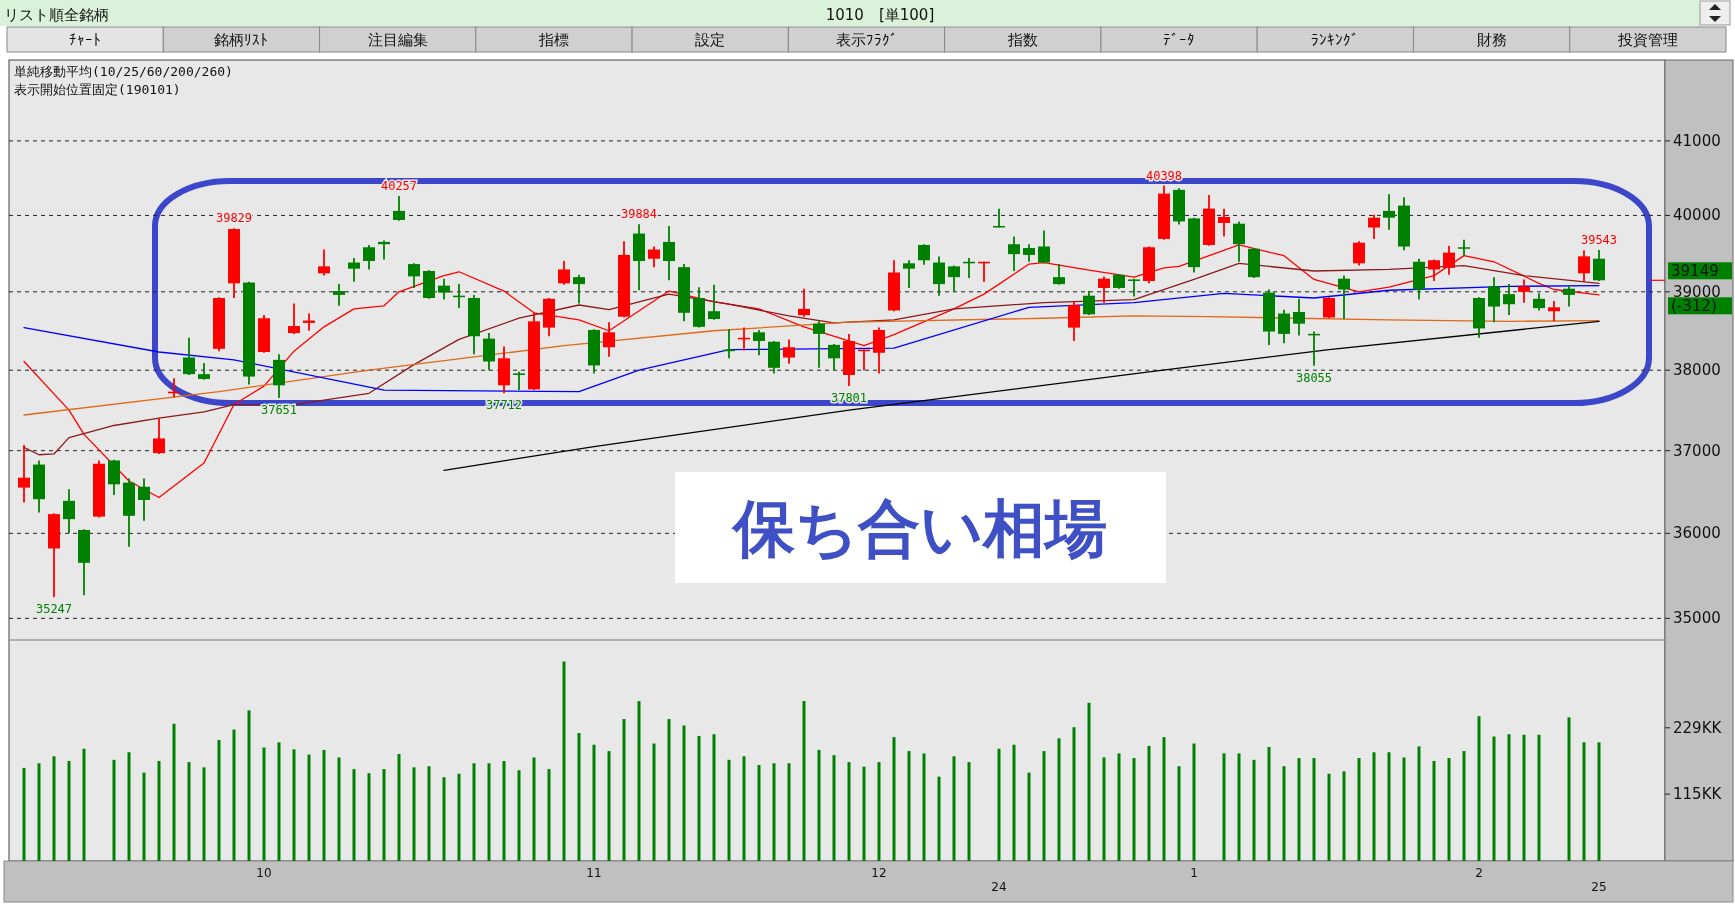  I want to click on text: 投資管理, so click(1647, 40).